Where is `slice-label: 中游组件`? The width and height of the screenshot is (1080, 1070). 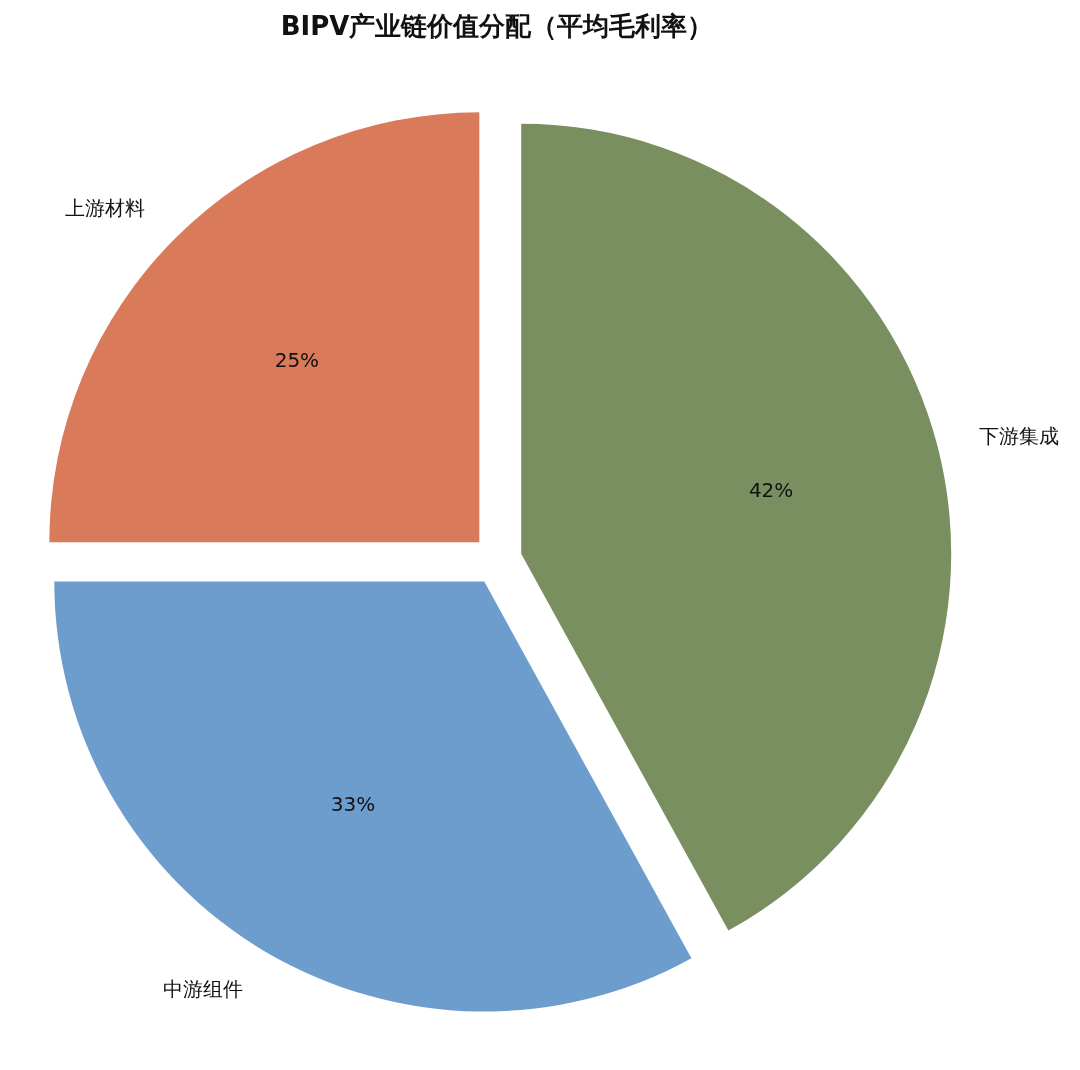
slice-label: 中游组件 is located at coordinates (203, 988).